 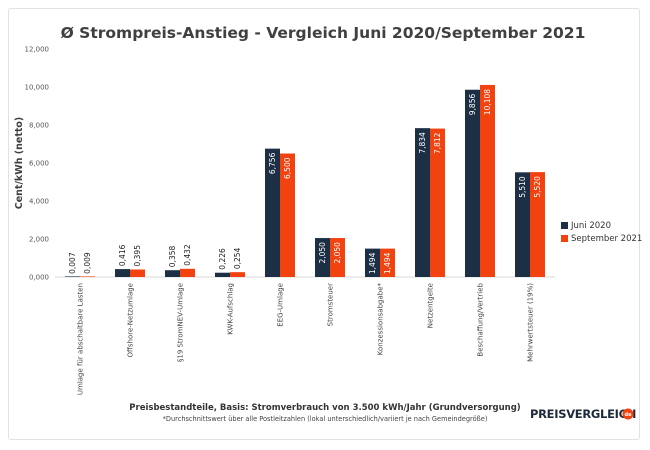 What do you see at coordinates (39, 126) in the screenshot?
I see `y-tick-label: 8,000` at bounding box center [39, 126].